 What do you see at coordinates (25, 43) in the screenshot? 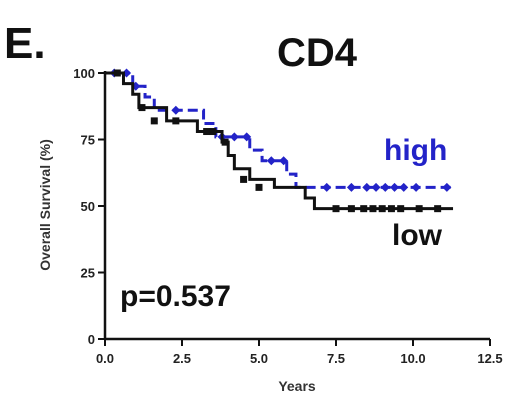
I see `panel-label: E.` at bounding box center [25, 43].